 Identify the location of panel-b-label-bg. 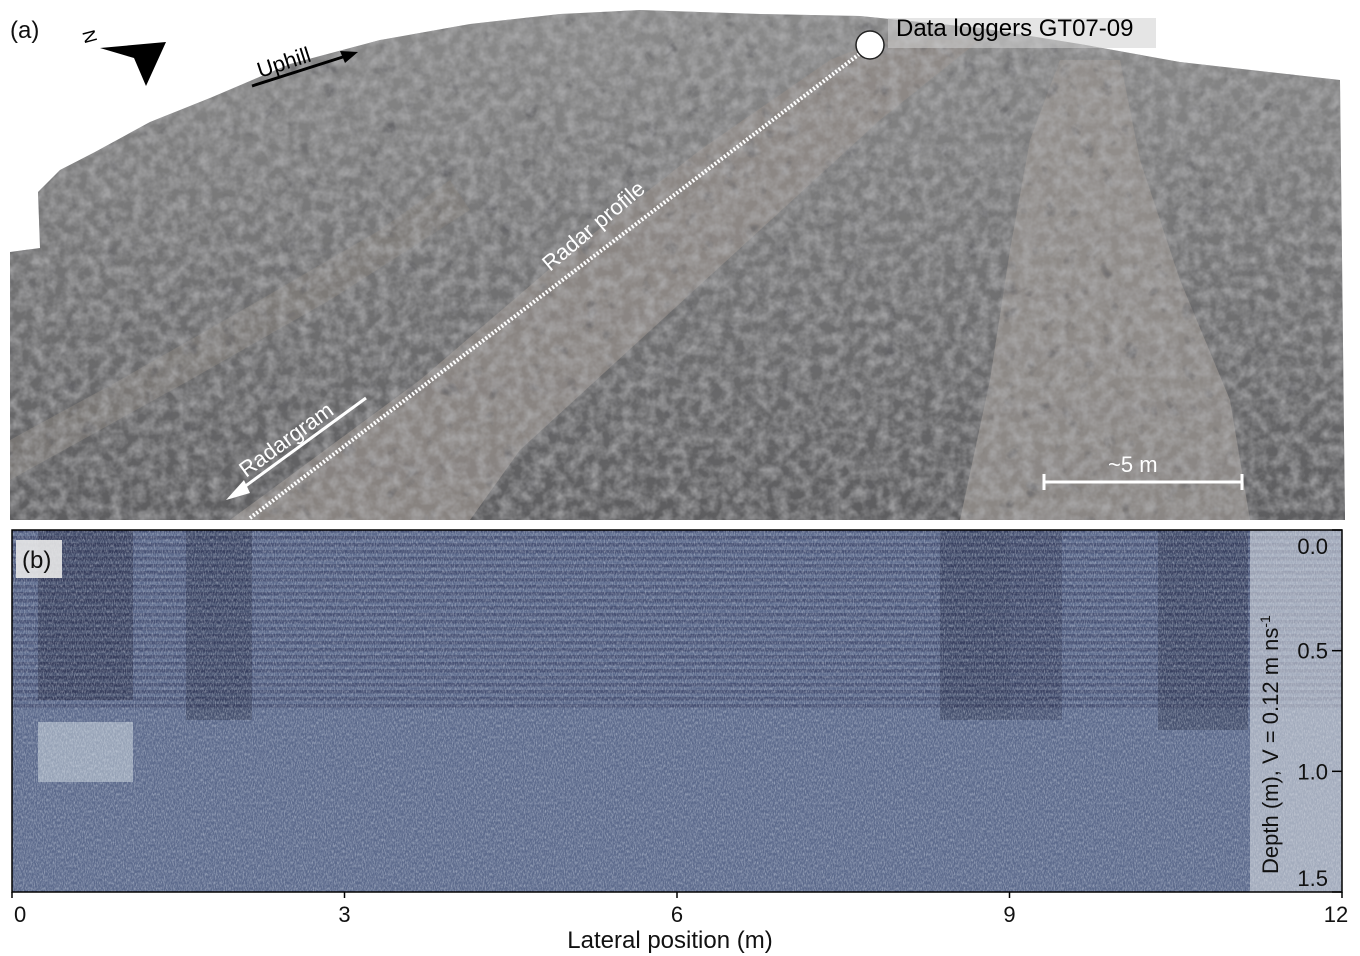
(39, 559).